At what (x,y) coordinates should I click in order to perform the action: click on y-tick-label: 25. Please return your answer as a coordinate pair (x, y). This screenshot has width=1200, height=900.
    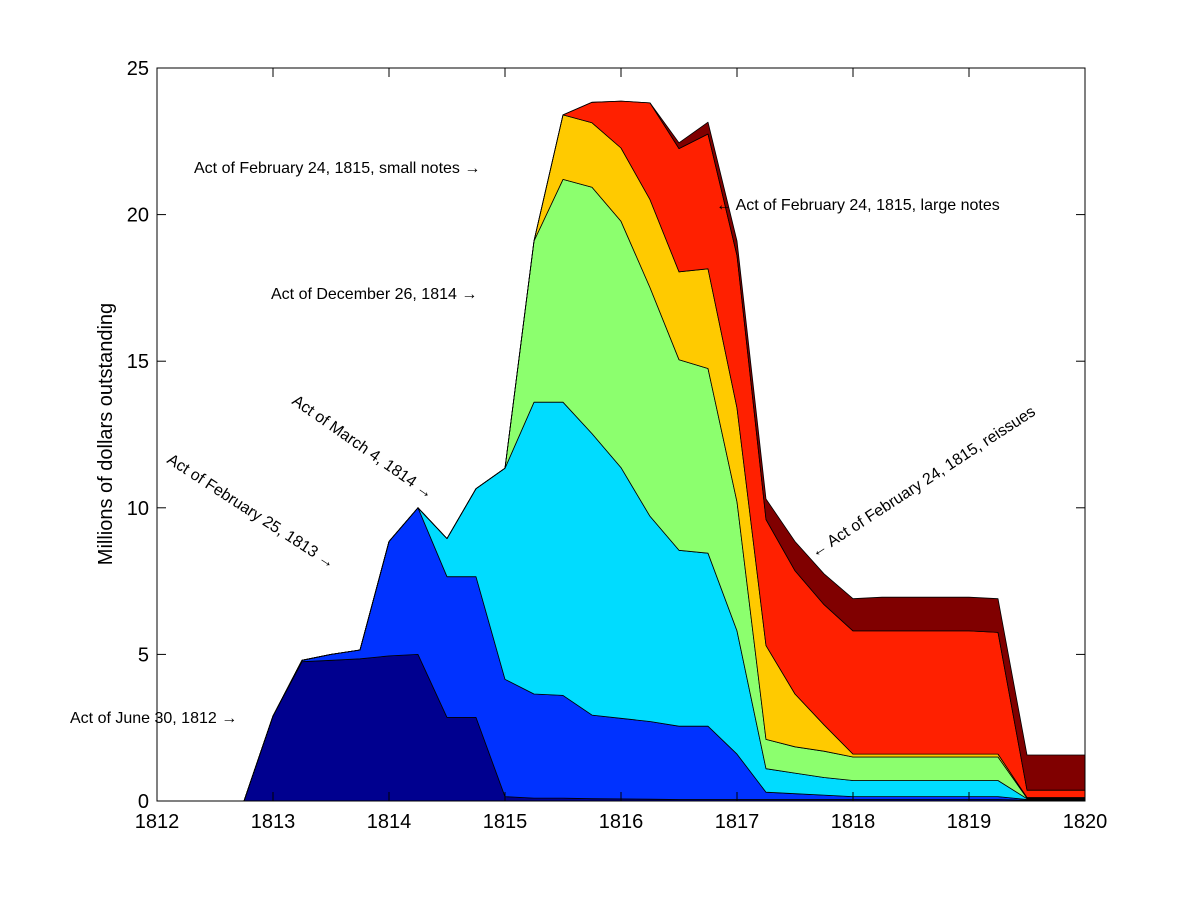
    Looking at the image, I should click on (138, 69).